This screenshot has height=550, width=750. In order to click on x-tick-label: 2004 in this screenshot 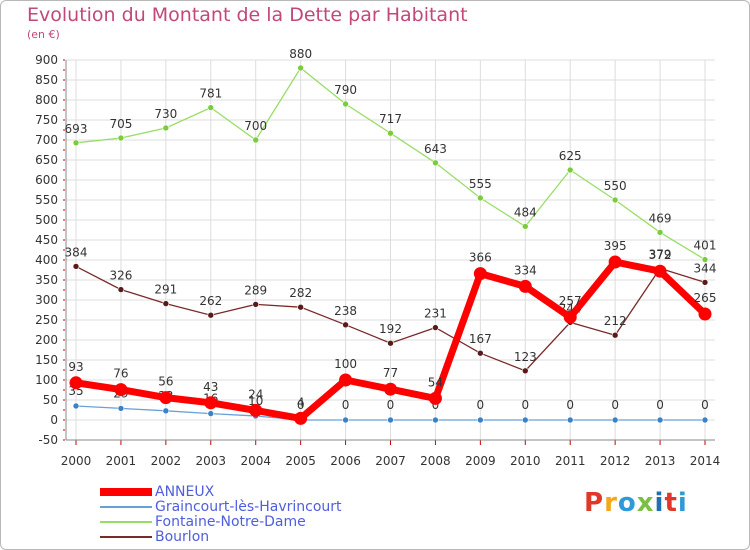, I will do `click(255, 461)`.